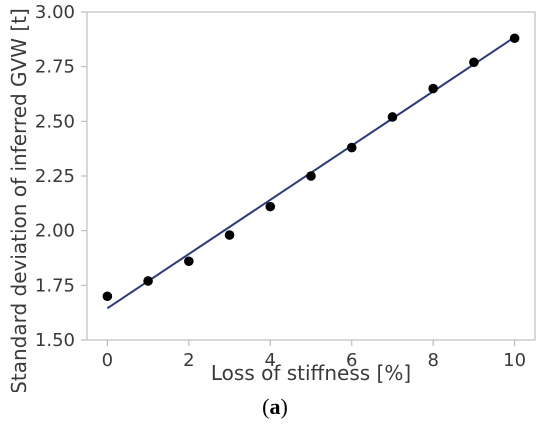 This screenshot has width=550, height=436. I want to click on caption-open-paren: (, so click(266, 406).